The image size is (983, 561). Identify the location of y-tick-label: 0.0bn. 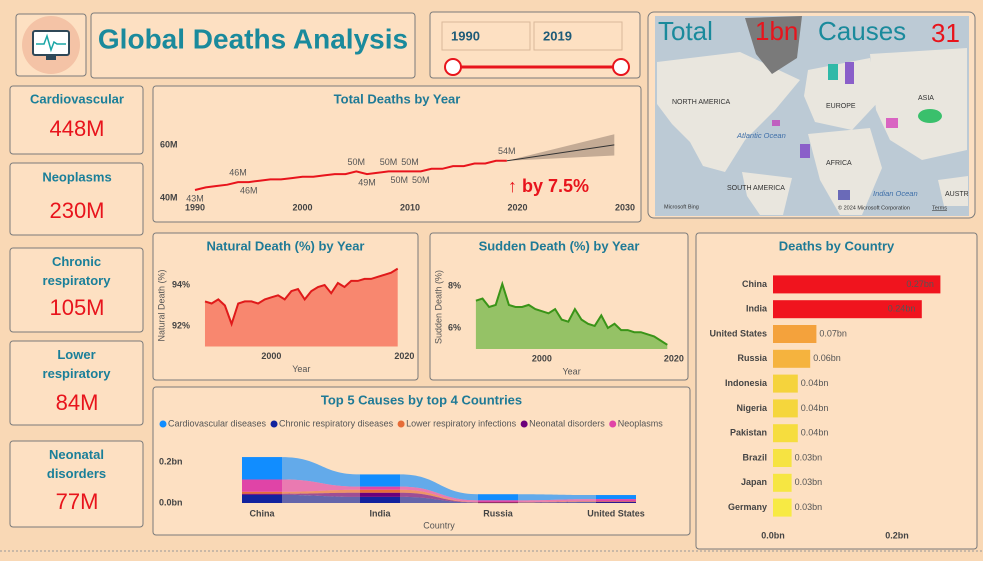
(171, 502).